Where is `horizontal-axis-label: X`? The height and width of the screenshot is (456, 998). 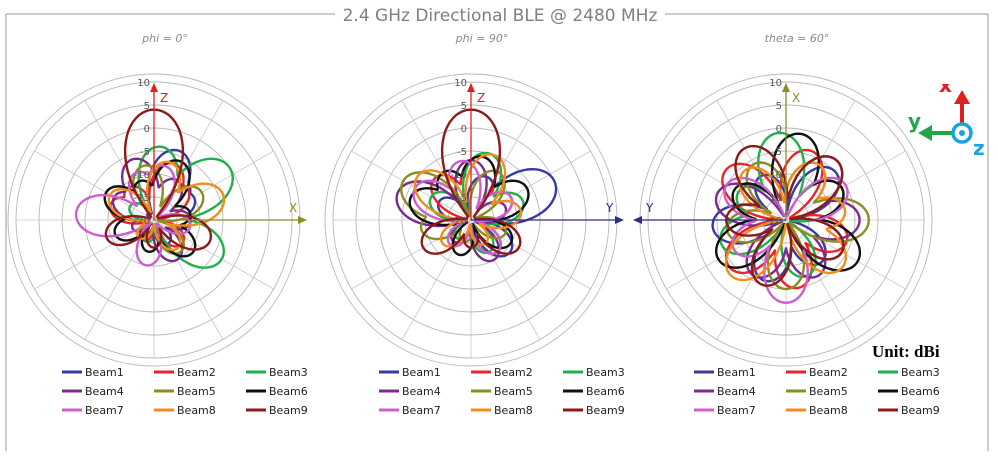 horizontal-axis-label: X is located at coordinates (293, 208).